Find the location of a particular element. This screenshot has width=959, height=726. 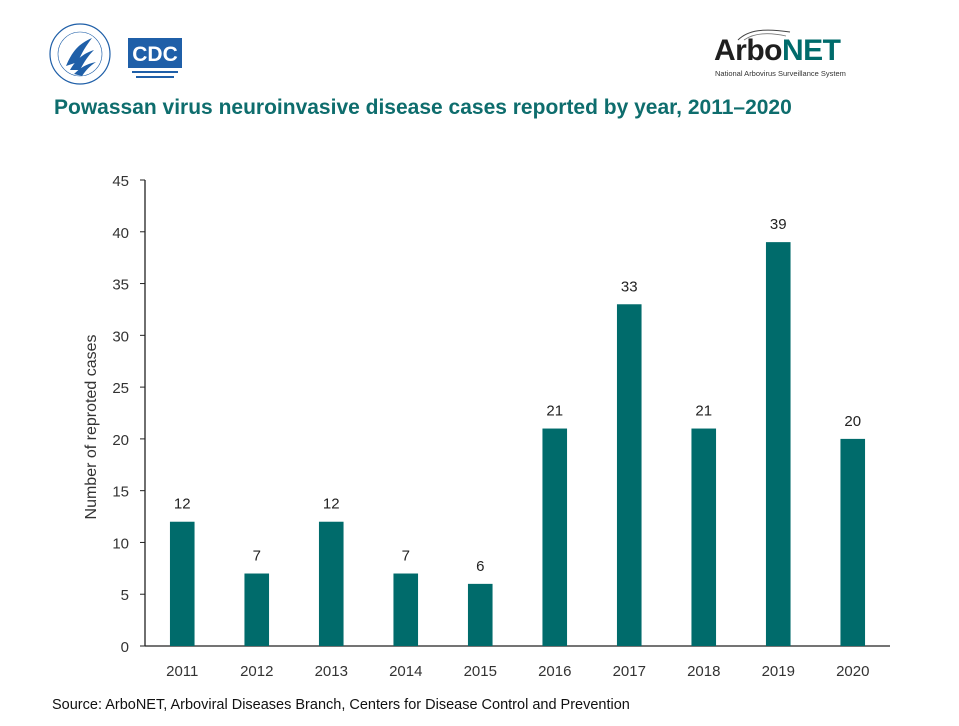

x-tick-label: 2011 is located at coordinates (182, 671).